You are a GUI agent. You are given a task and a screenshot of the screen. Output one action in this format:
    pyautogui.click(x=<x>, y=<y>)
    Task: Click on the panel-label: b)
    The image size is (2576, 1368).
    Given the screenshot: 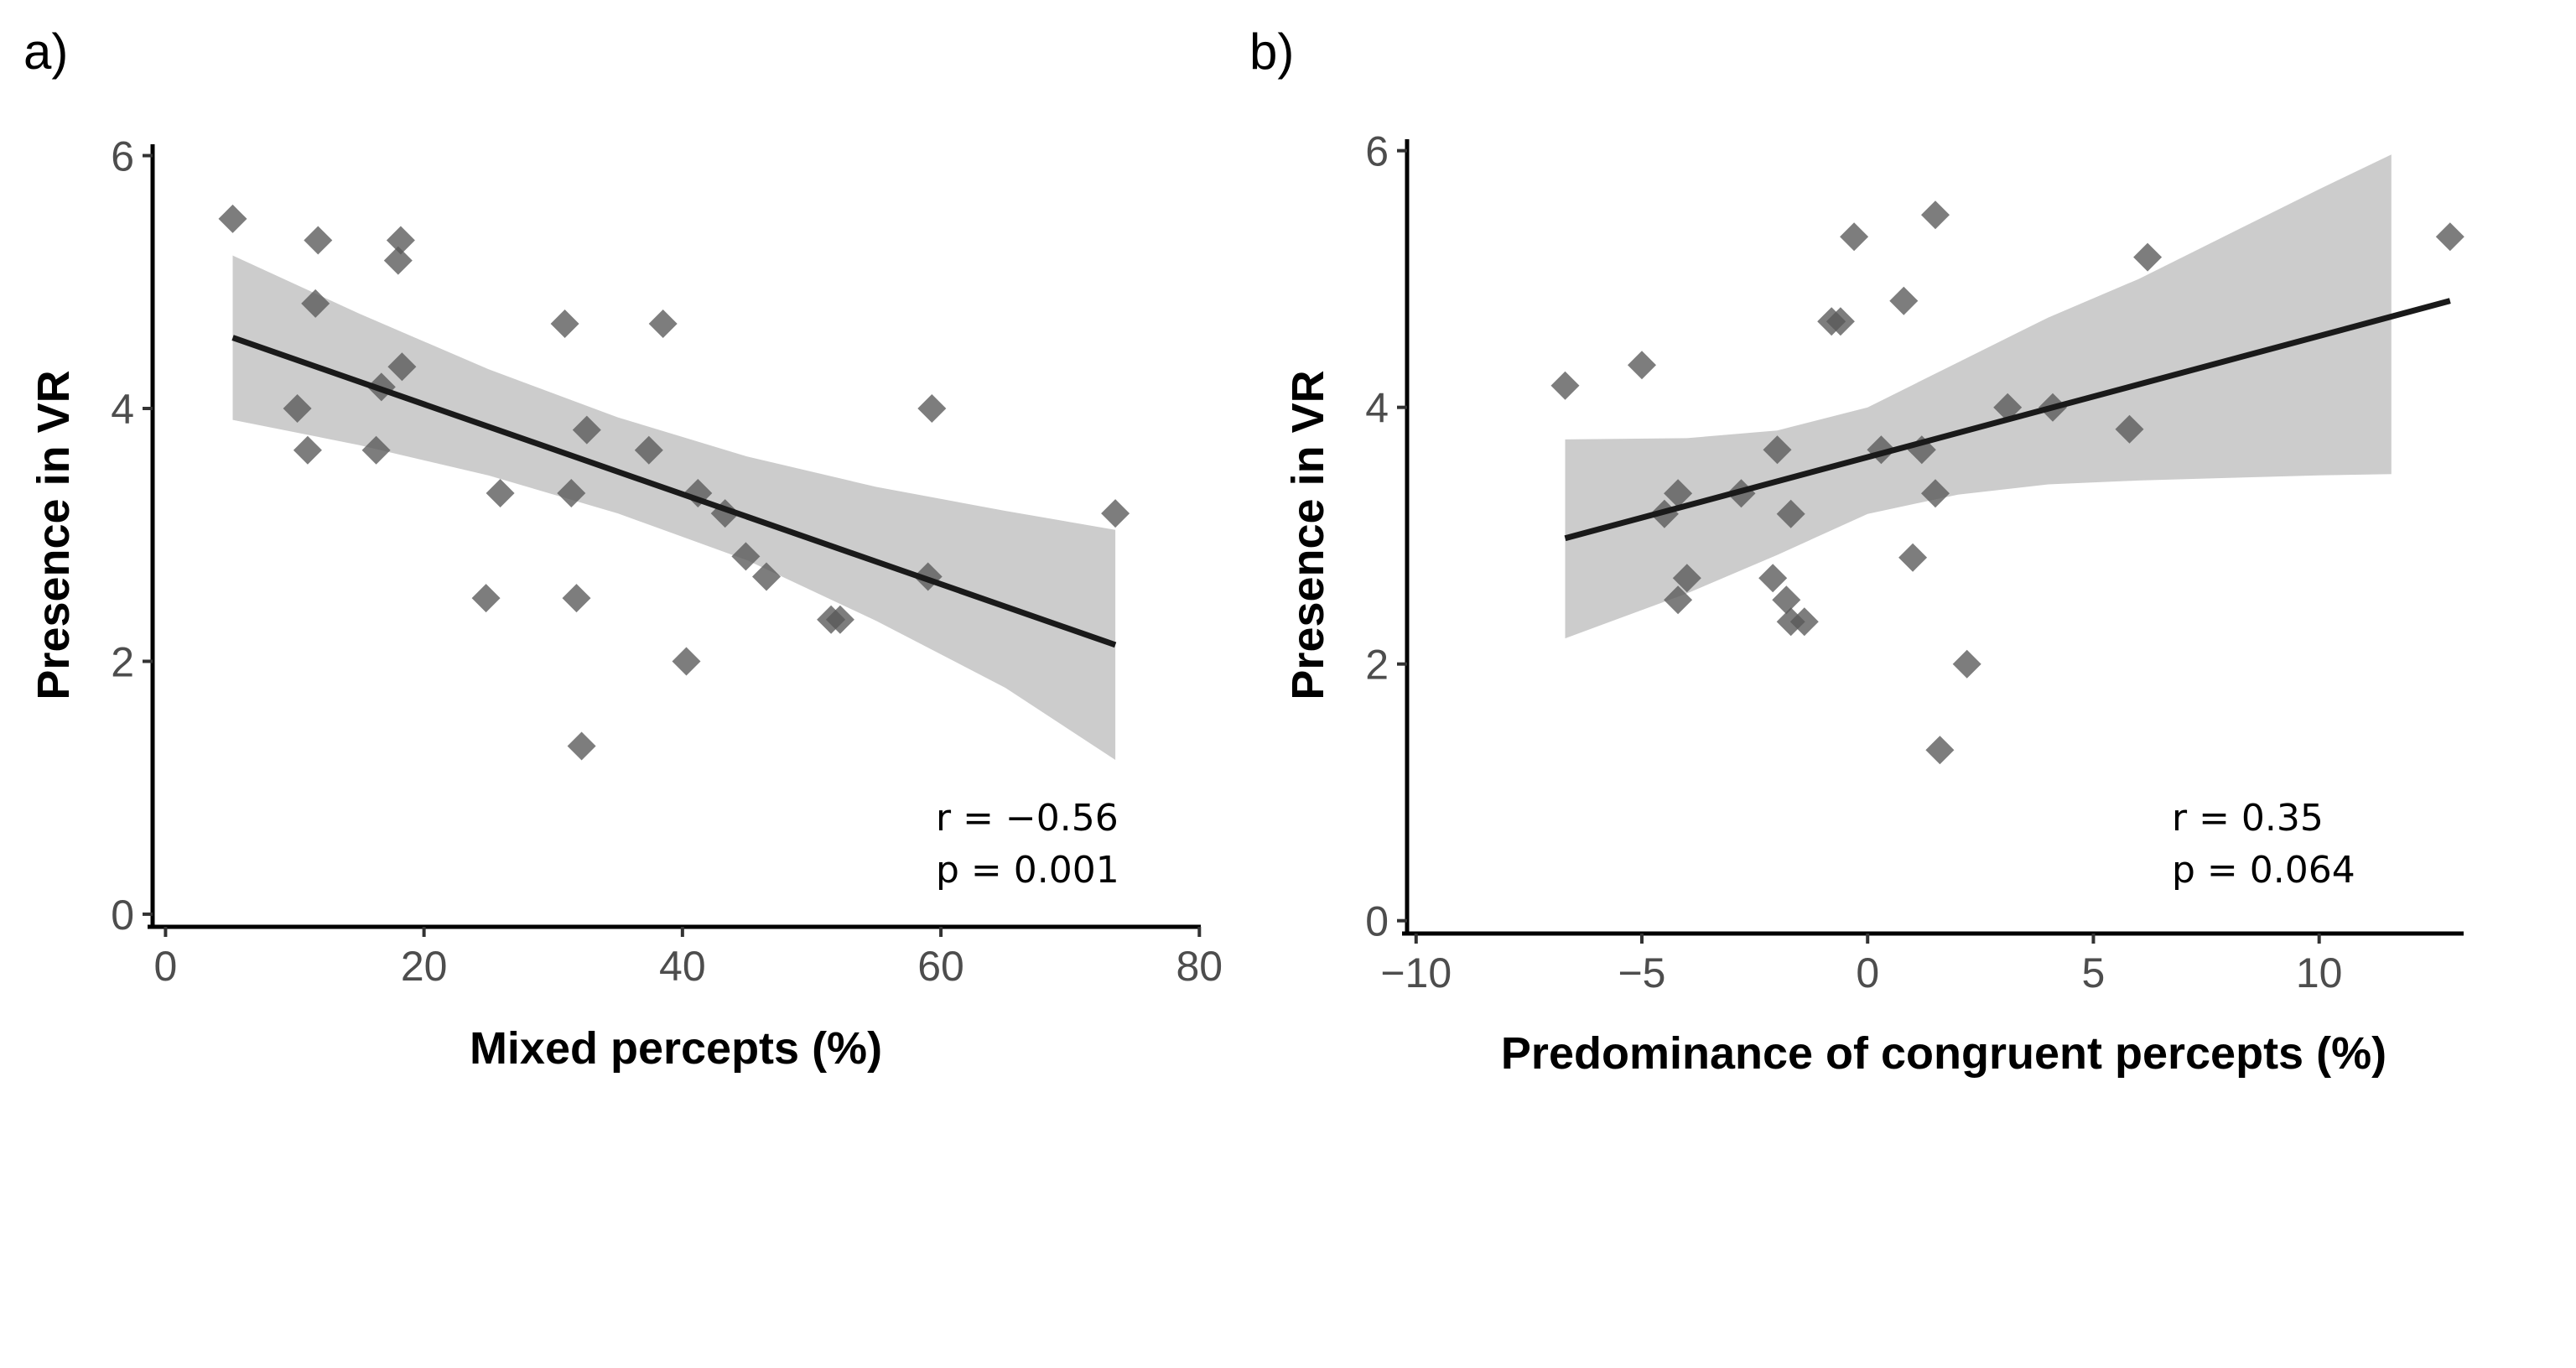 What is the action you would take?
    pyautogui.click(x=1271, y=51)
    